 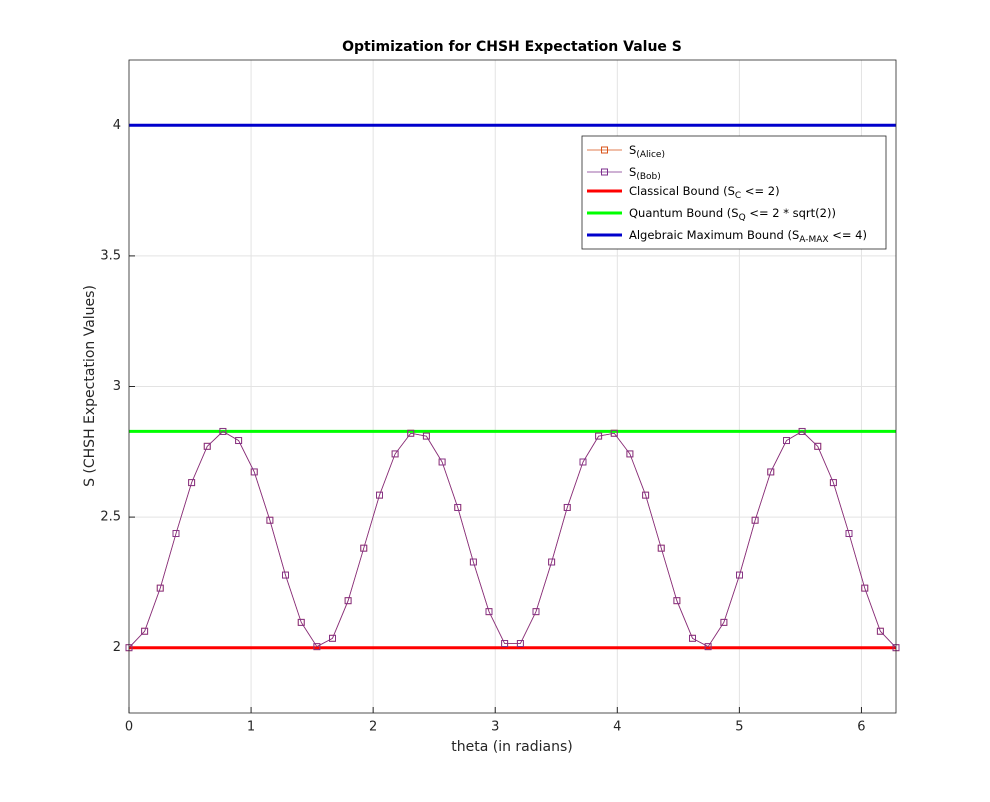 What do you see at coordinates (684, 213) in the screenshot?
I see `legend-text: Quantum Bound (S` at bounding box center [684, 213].